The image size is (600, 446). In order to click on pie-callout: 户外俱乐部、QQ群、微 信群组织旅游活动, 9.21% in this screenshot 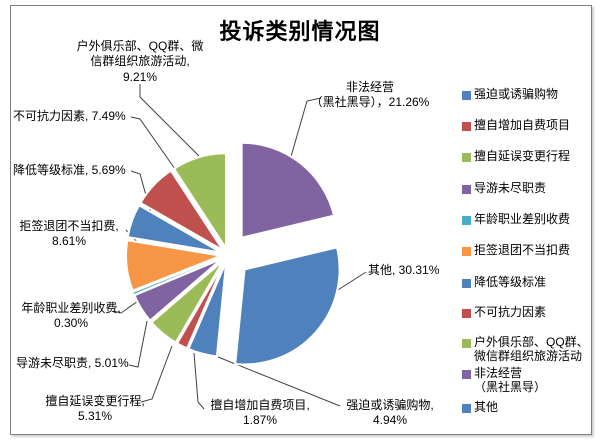, I will do `click(140, 61)`.